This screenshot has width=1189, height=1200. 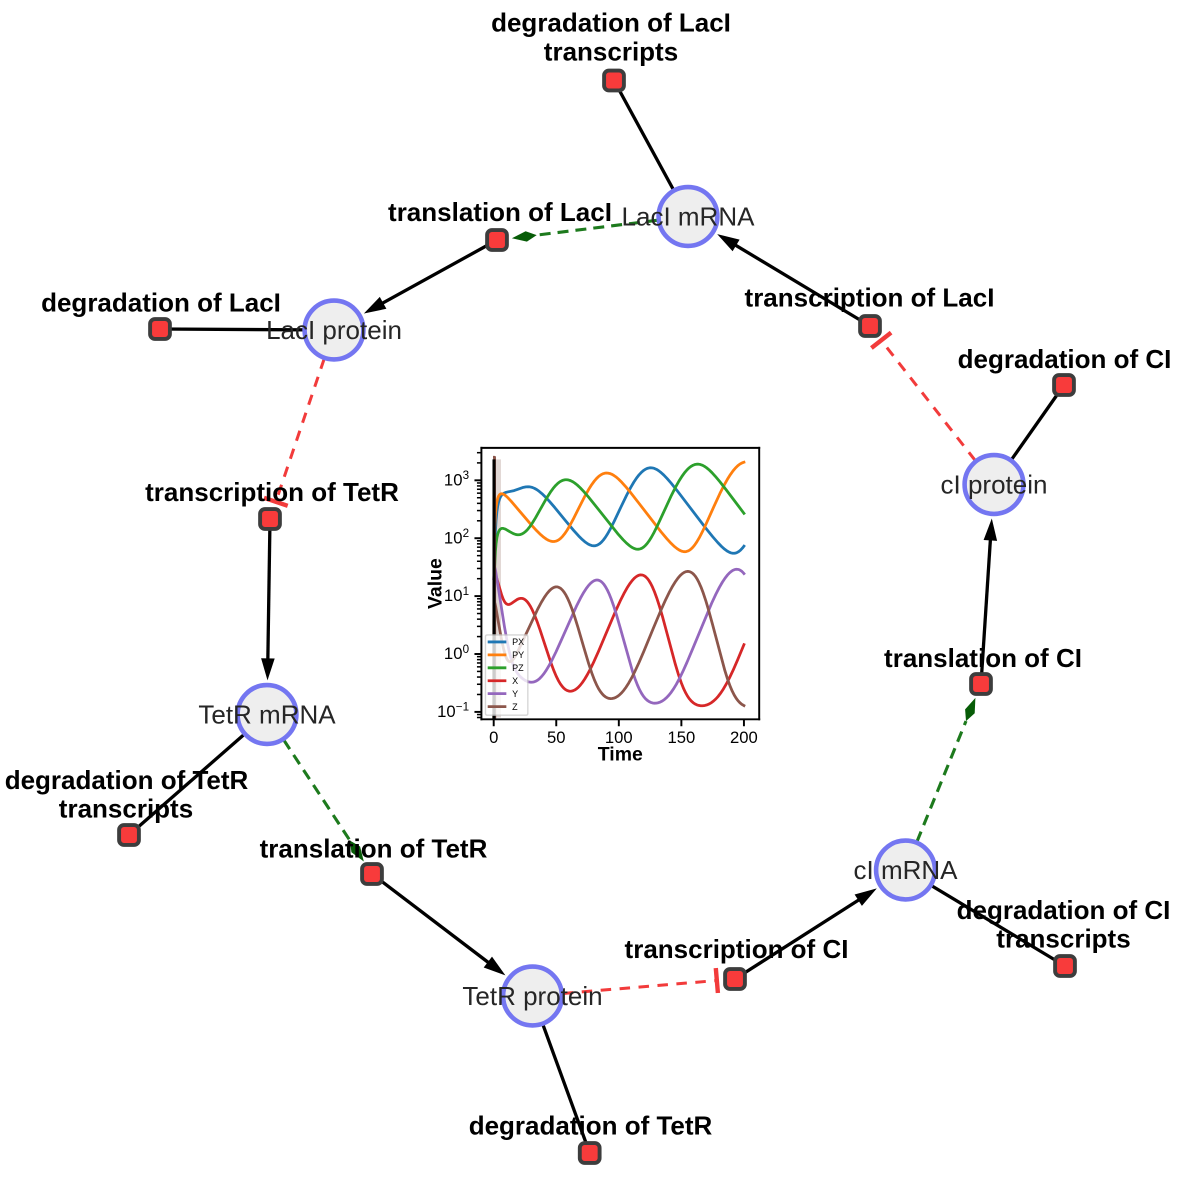 I want to click on svg-text: translation of LacI, so click(x=500, y=212).